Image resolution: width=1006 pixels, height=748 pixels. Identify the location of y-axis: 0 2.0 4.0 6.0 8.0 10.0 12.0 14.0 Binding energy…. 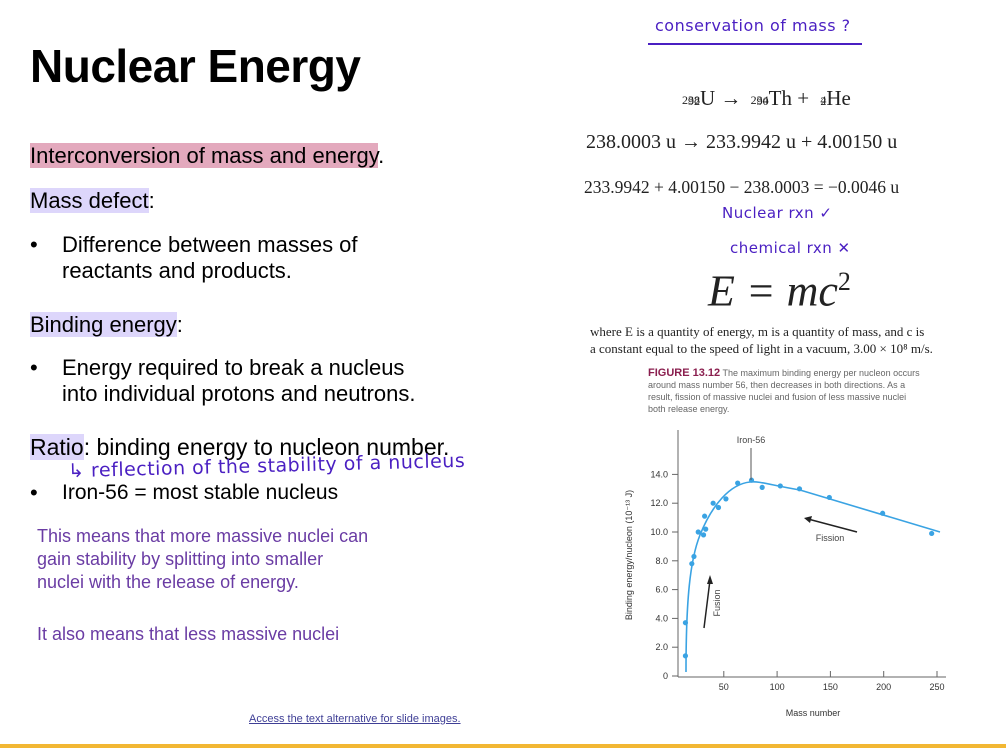
(651, 555).